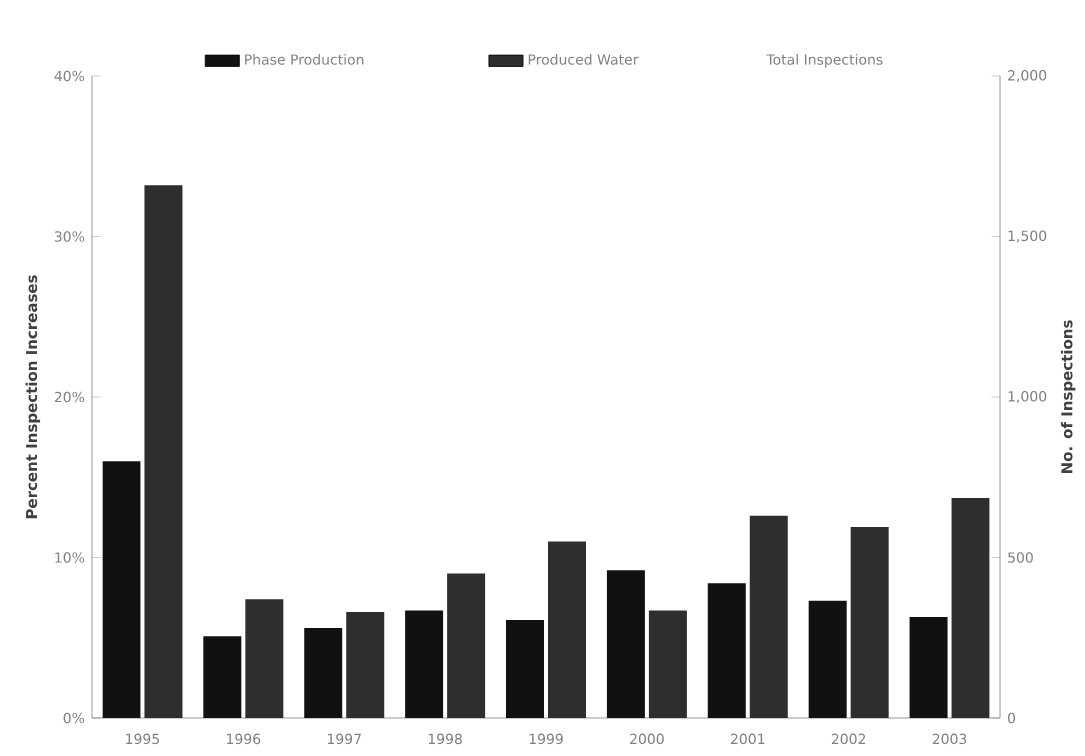  Describe the element at coordinates (1011, 718) in the screenshot. I see `y2-tick-label: 0` at that location.